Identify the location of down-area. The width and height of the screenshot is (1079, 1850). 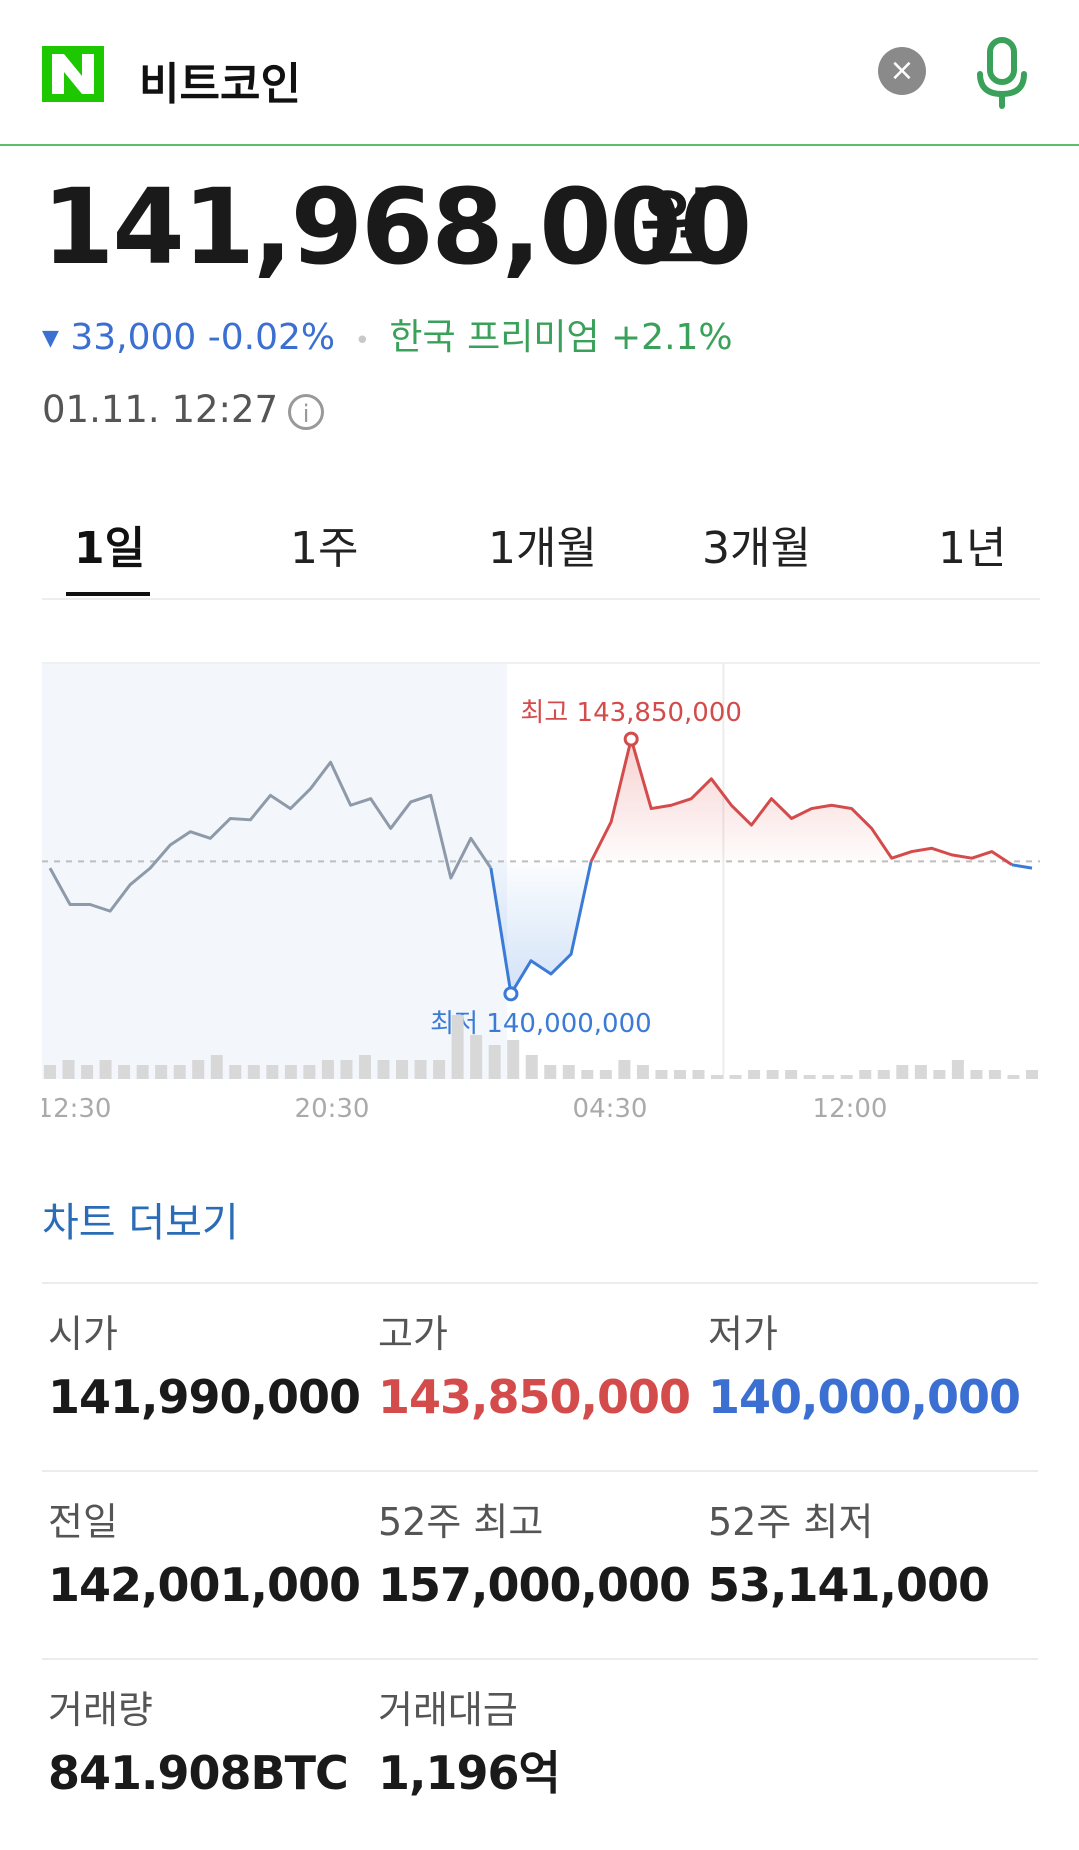
(541, 927).